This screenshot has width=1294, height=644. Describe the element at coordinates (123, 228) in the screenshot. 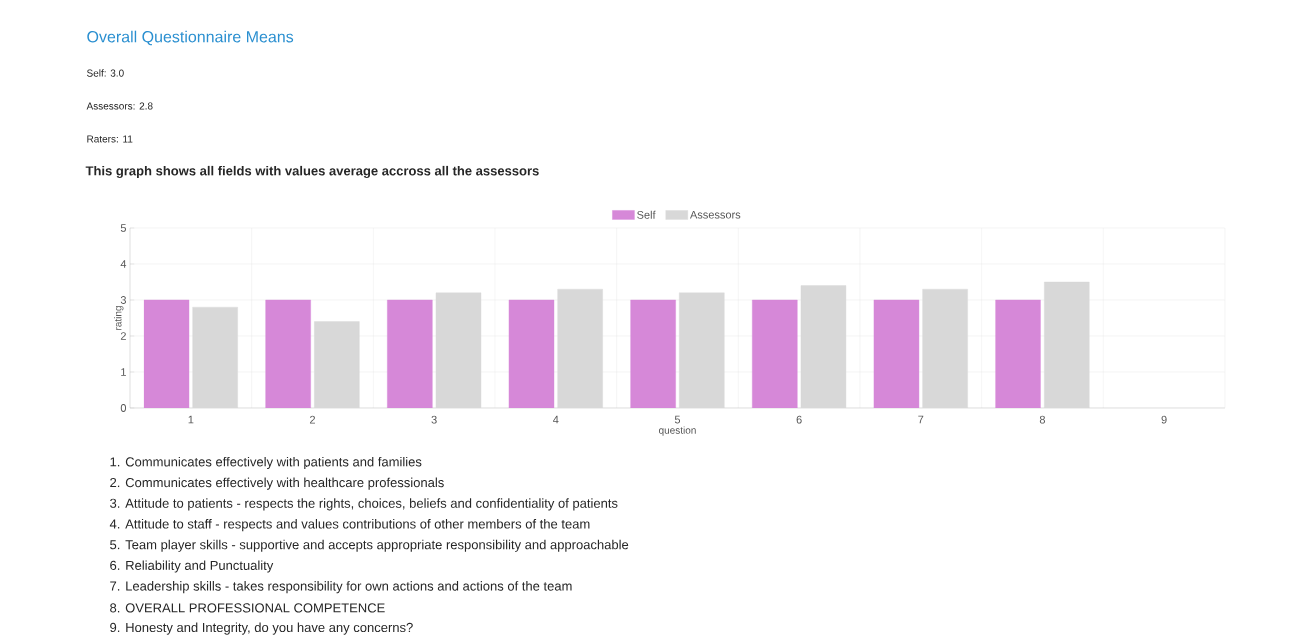

I see `y-tick-label: 5` at that location.